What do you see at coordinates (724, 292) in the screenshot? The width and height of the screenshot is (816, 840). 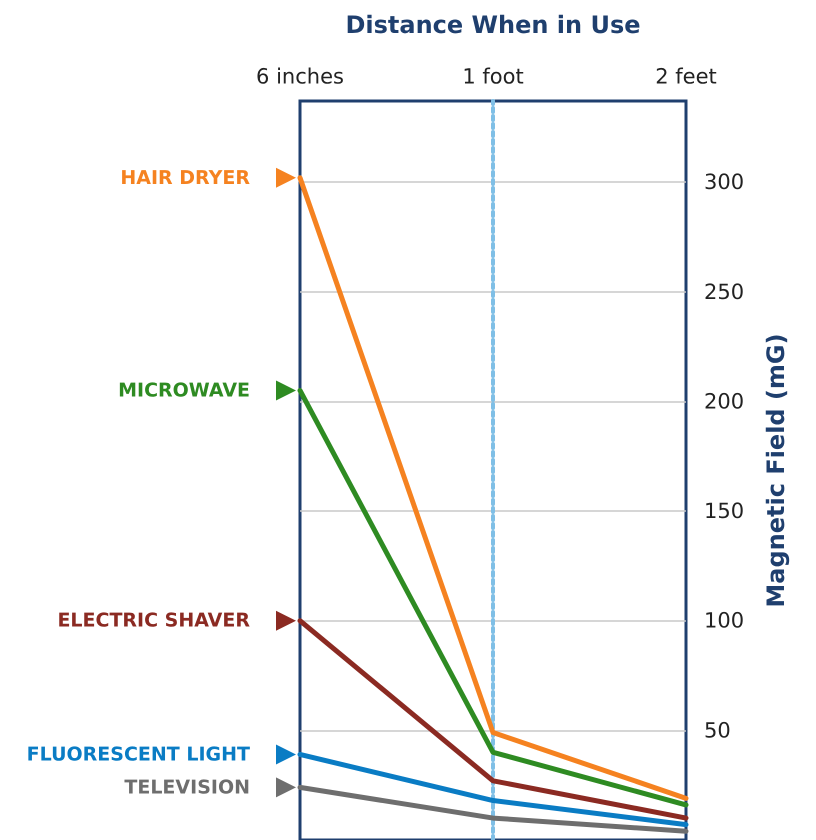 I see `y-tick-label: 250` at bounding box center [724, 292].